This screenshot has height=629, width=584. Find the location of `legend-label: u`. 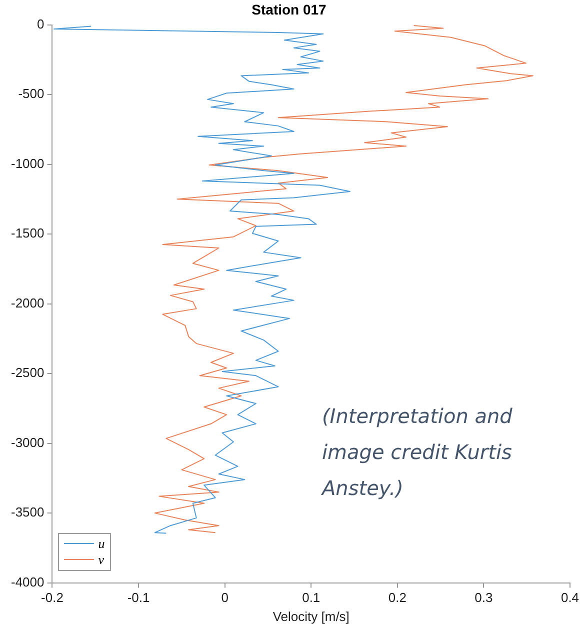

legend-label: u is located at coordinates (101, 544).